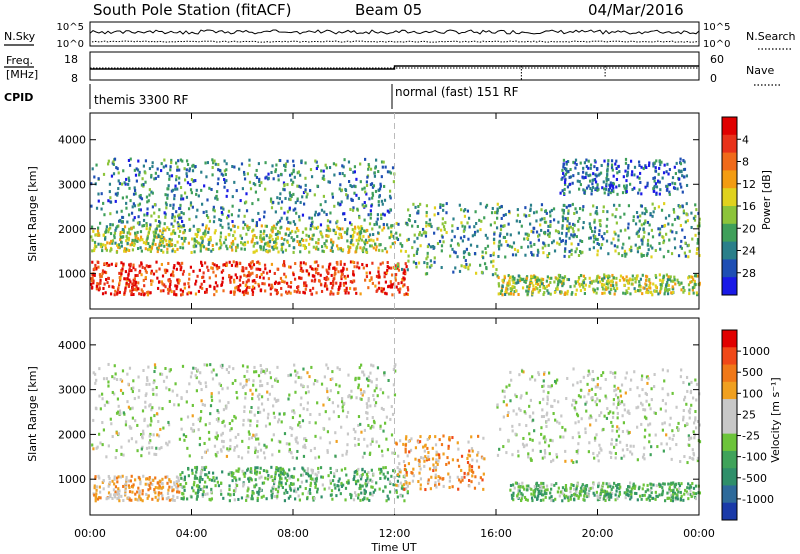 The height and width of the screenshot is (554, 800). Describe the element at coordinates (717, 59) in the screenshot. I see `nave-tick-top: 60` at that location.